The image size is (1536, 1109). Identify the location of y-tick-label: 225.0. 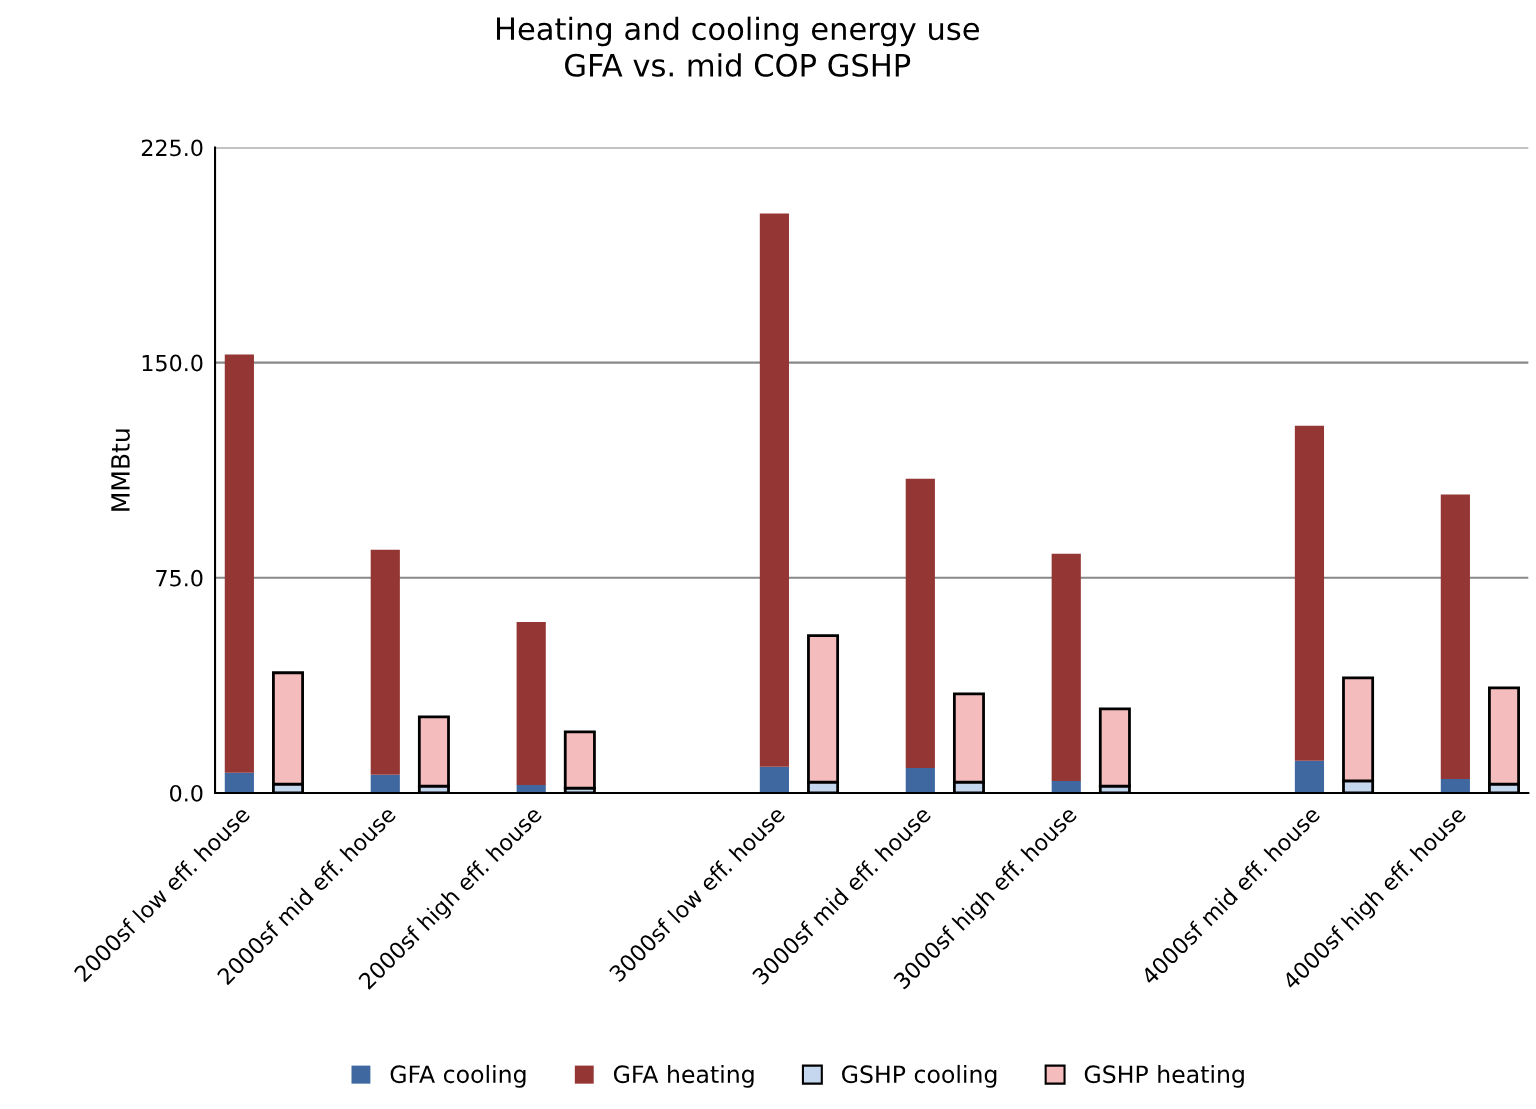
(172, 148).